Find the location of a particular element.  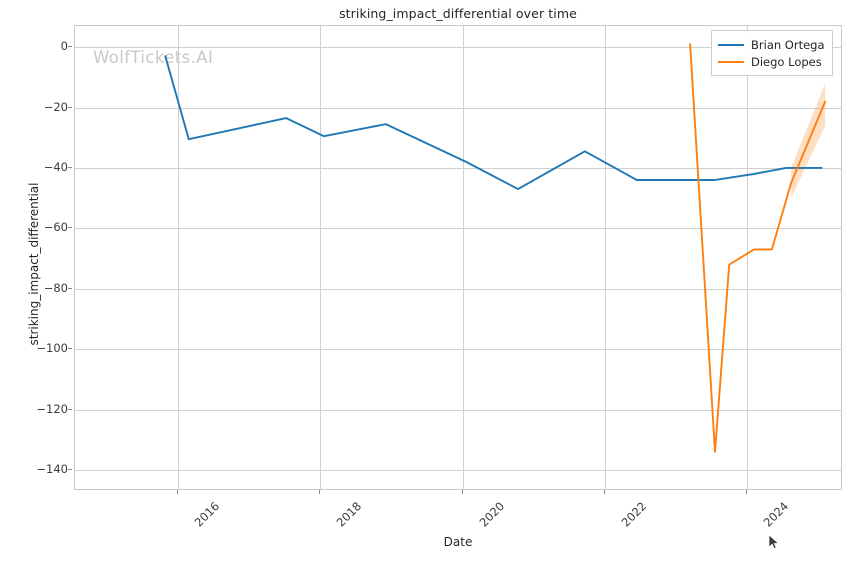

y-tick-label: −60 is located at coordinates (55, 227).